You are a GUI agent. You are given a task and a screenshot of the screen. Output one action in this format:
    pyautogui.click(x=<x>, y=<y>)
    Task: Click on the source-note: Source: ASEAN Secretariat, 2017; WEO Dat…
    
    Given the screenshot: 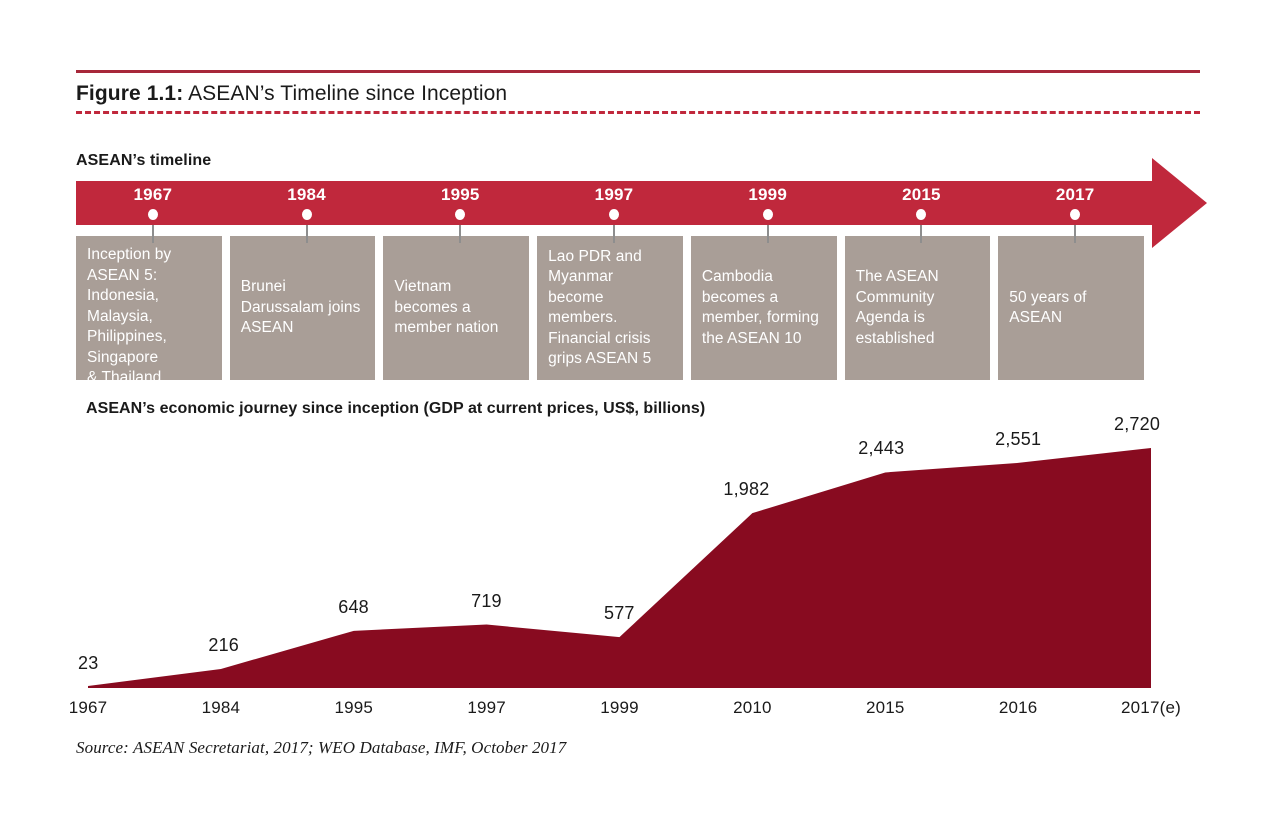 What is the action you would take?
    pyautogui.click(x=321, y=747)
    